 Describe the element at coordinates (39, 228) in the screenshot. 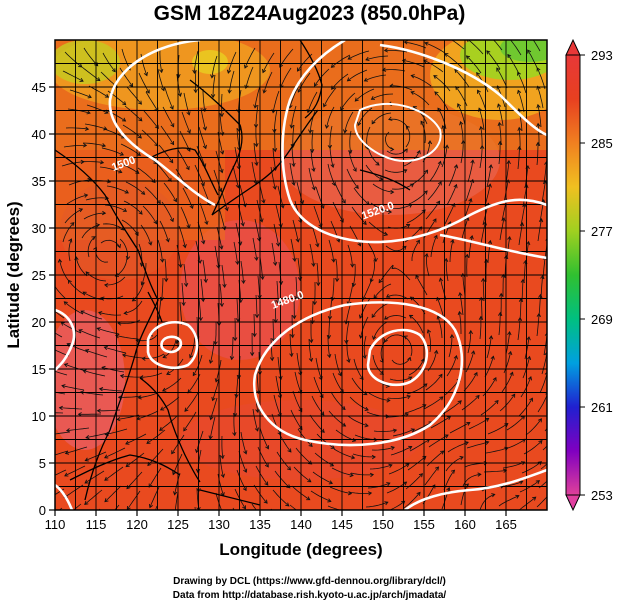

I see `y-tick-label: 30` at that location.